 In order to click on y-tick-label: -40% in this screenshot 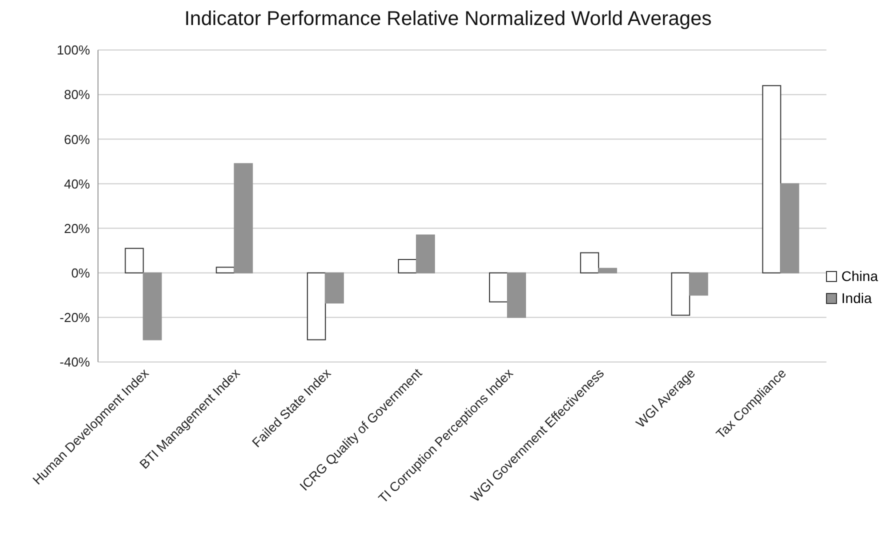, I will do `click(75, 362)`.